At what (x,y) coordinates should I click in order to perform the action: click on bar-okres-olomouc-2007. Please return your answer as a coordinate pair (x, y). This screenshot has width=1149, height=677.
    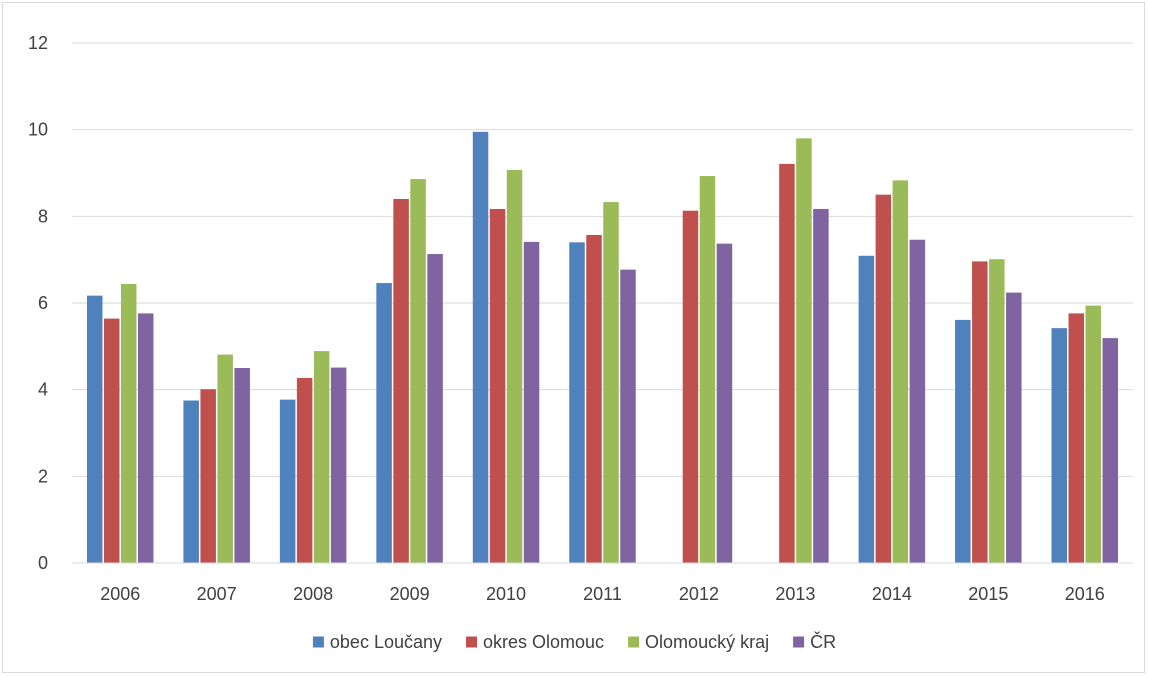
    Looking at the image, I should click on (208, 476).